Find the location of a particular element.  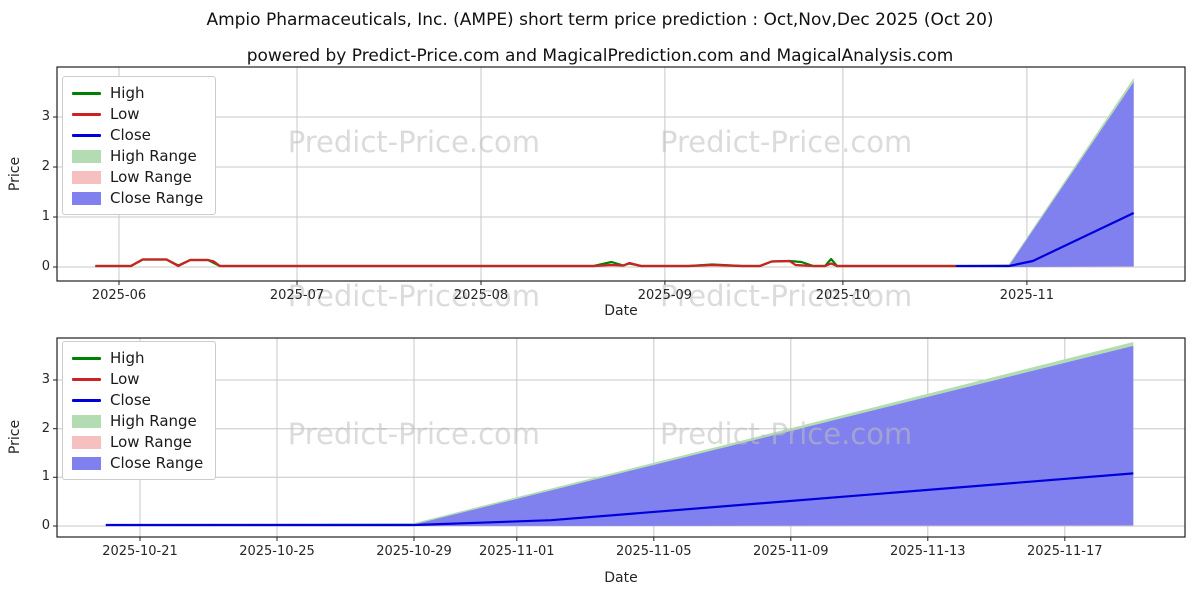

low-line is located at coordinates (525, 263).